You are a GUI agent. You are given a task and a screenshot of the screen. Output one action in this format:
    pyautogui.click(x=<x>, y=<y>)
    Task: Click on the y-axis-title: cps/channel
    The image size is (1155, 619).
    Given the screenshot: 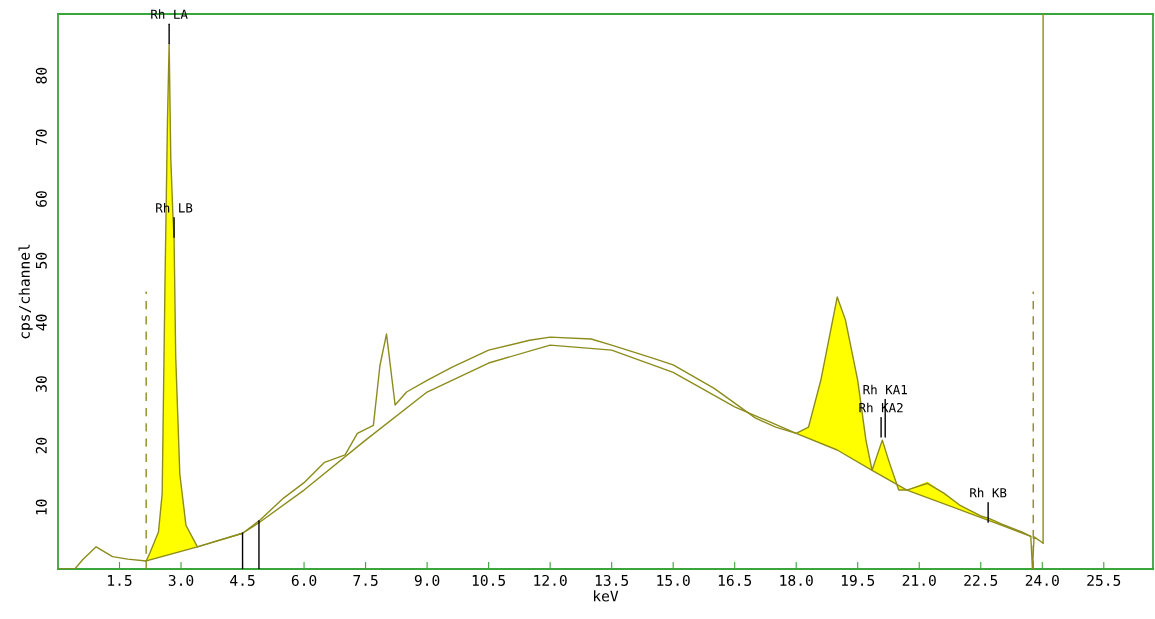 What is the action you would take?
    pyautogui.click(x=25, y=291)
    